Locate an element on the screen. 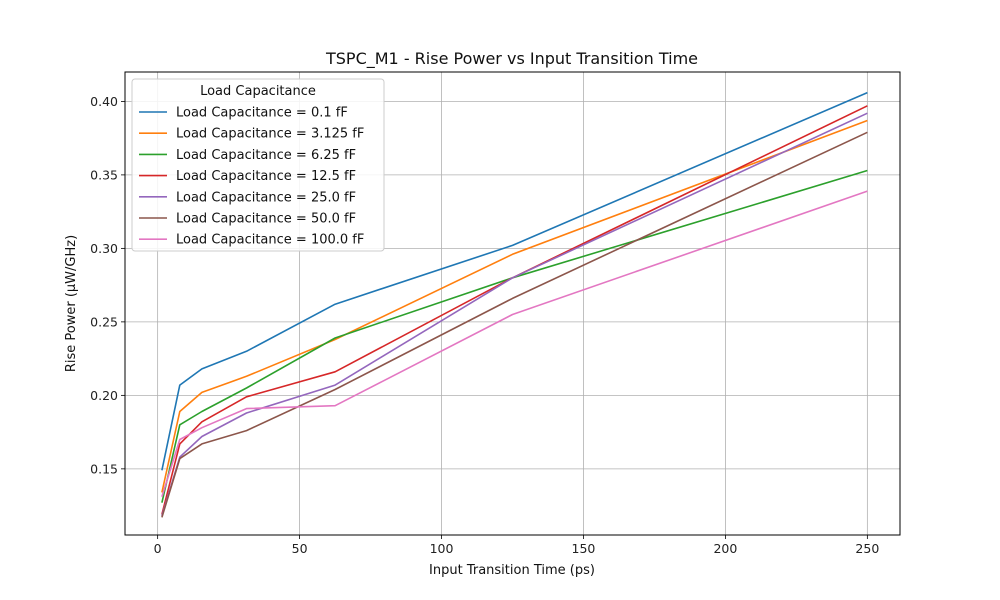 This screenshot has height=600, width=1000. x-axis: 0 50 100 150 200 250 is located at coordinates (516, 545).